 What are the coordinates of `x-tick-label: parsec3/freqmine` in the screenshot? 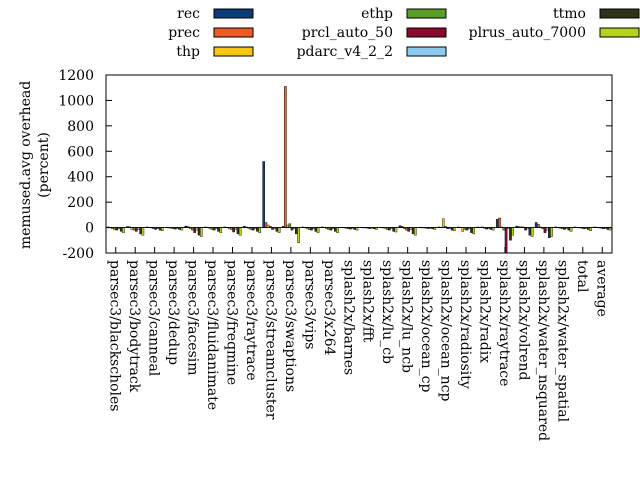 It's located at (232, 322).